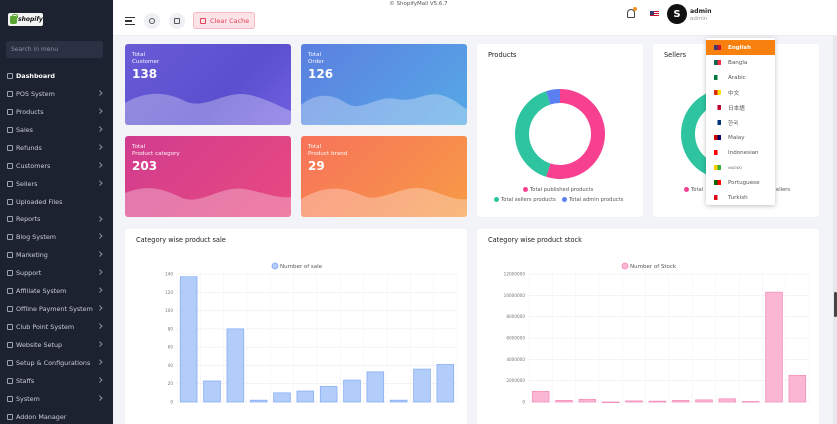  I want to click on sidebar-item-label: System, so click(28, 398).